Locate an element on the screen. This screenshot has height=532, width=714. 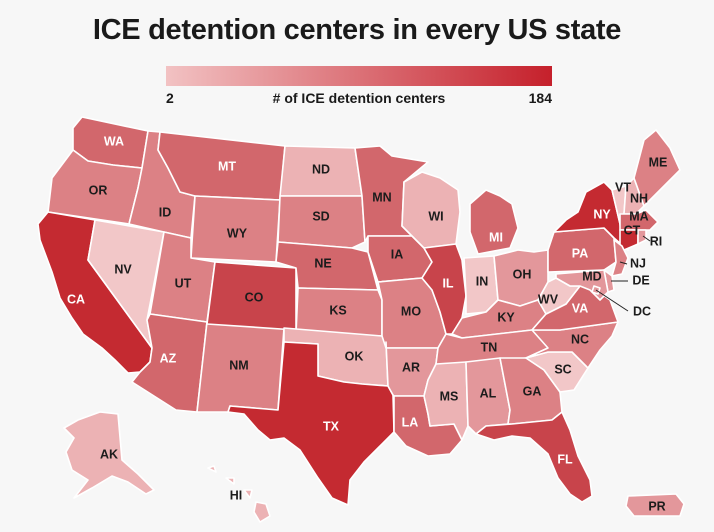
state-label-ct: CT is located at coordinates (632, 230).